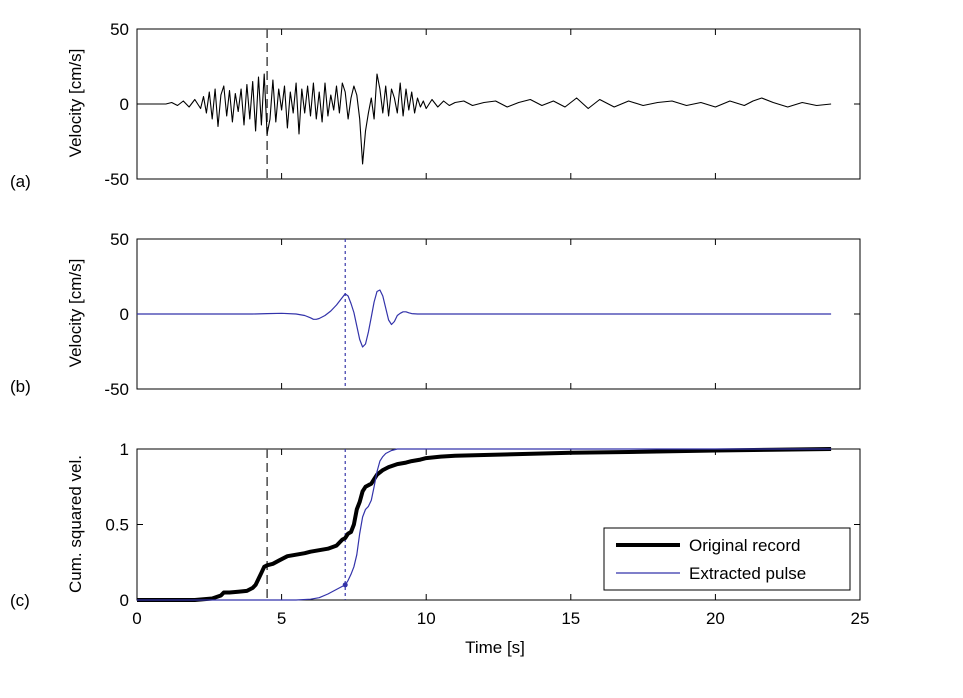 The image size is (963, 698). I want to click on panel-c-y-tick-labels: 00.51, so click(117, 525).